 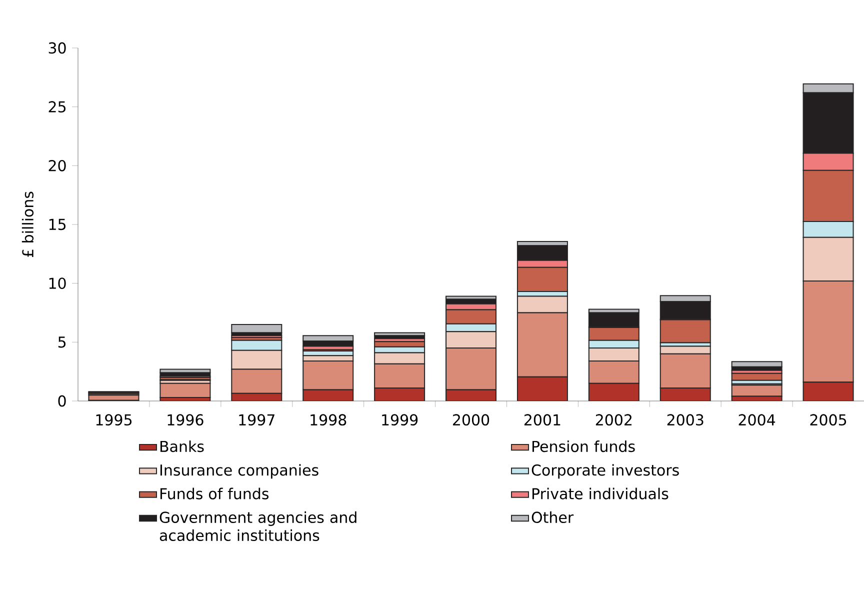 I want to click on legend-label: Banks, so click(x=182, y=446).